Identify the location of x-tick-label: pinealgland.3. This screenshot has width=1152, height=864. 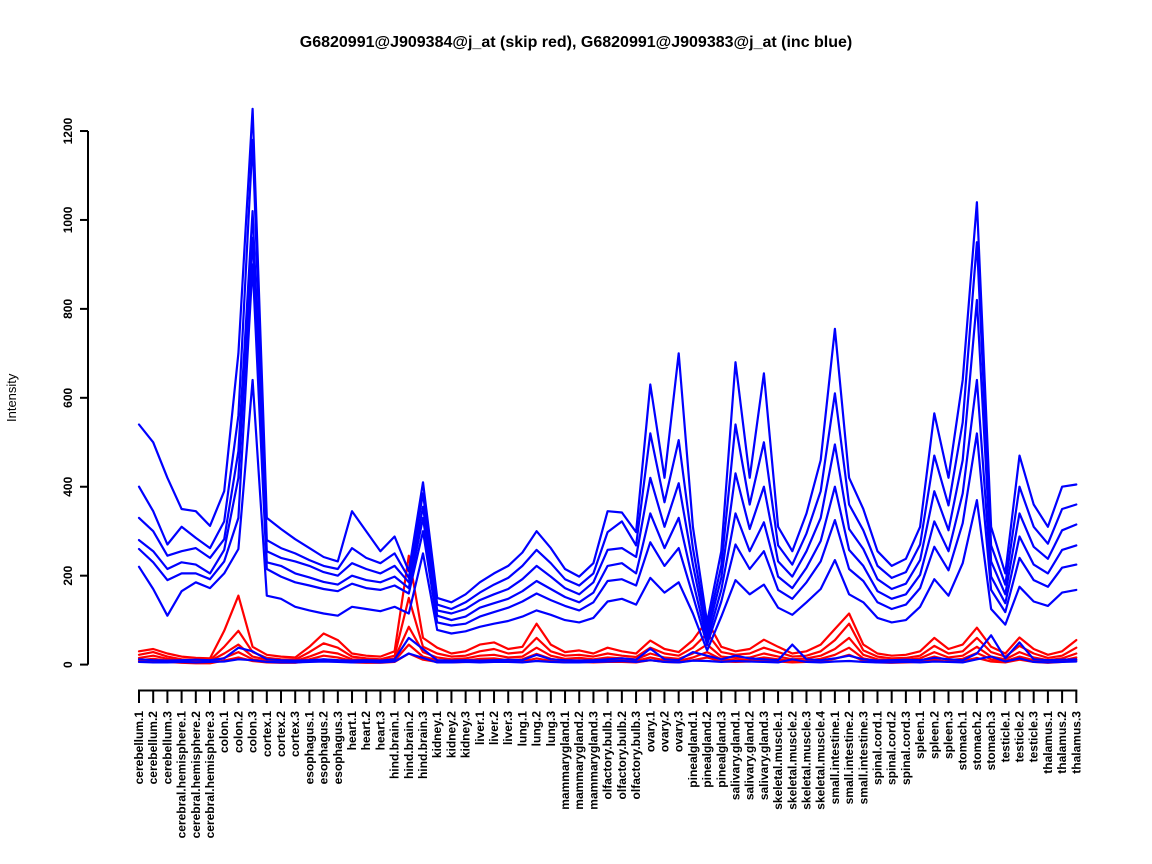
(721, 749).